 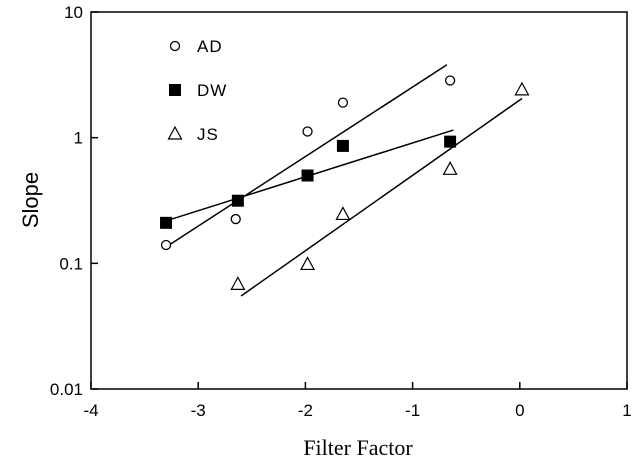 I want to click on legend-label-dw: DW, so click(x=212, y=90).